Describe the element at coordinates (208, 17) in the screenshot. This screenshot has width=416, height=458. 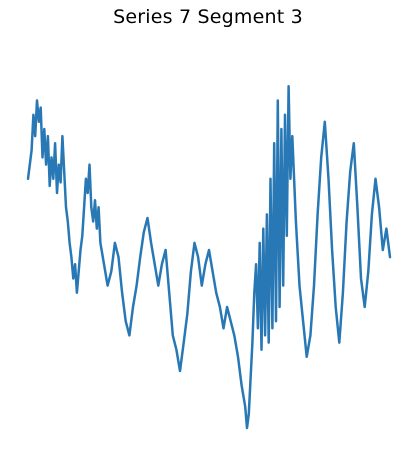
I see `chart-title: Series 7 Segment 3` at that location.